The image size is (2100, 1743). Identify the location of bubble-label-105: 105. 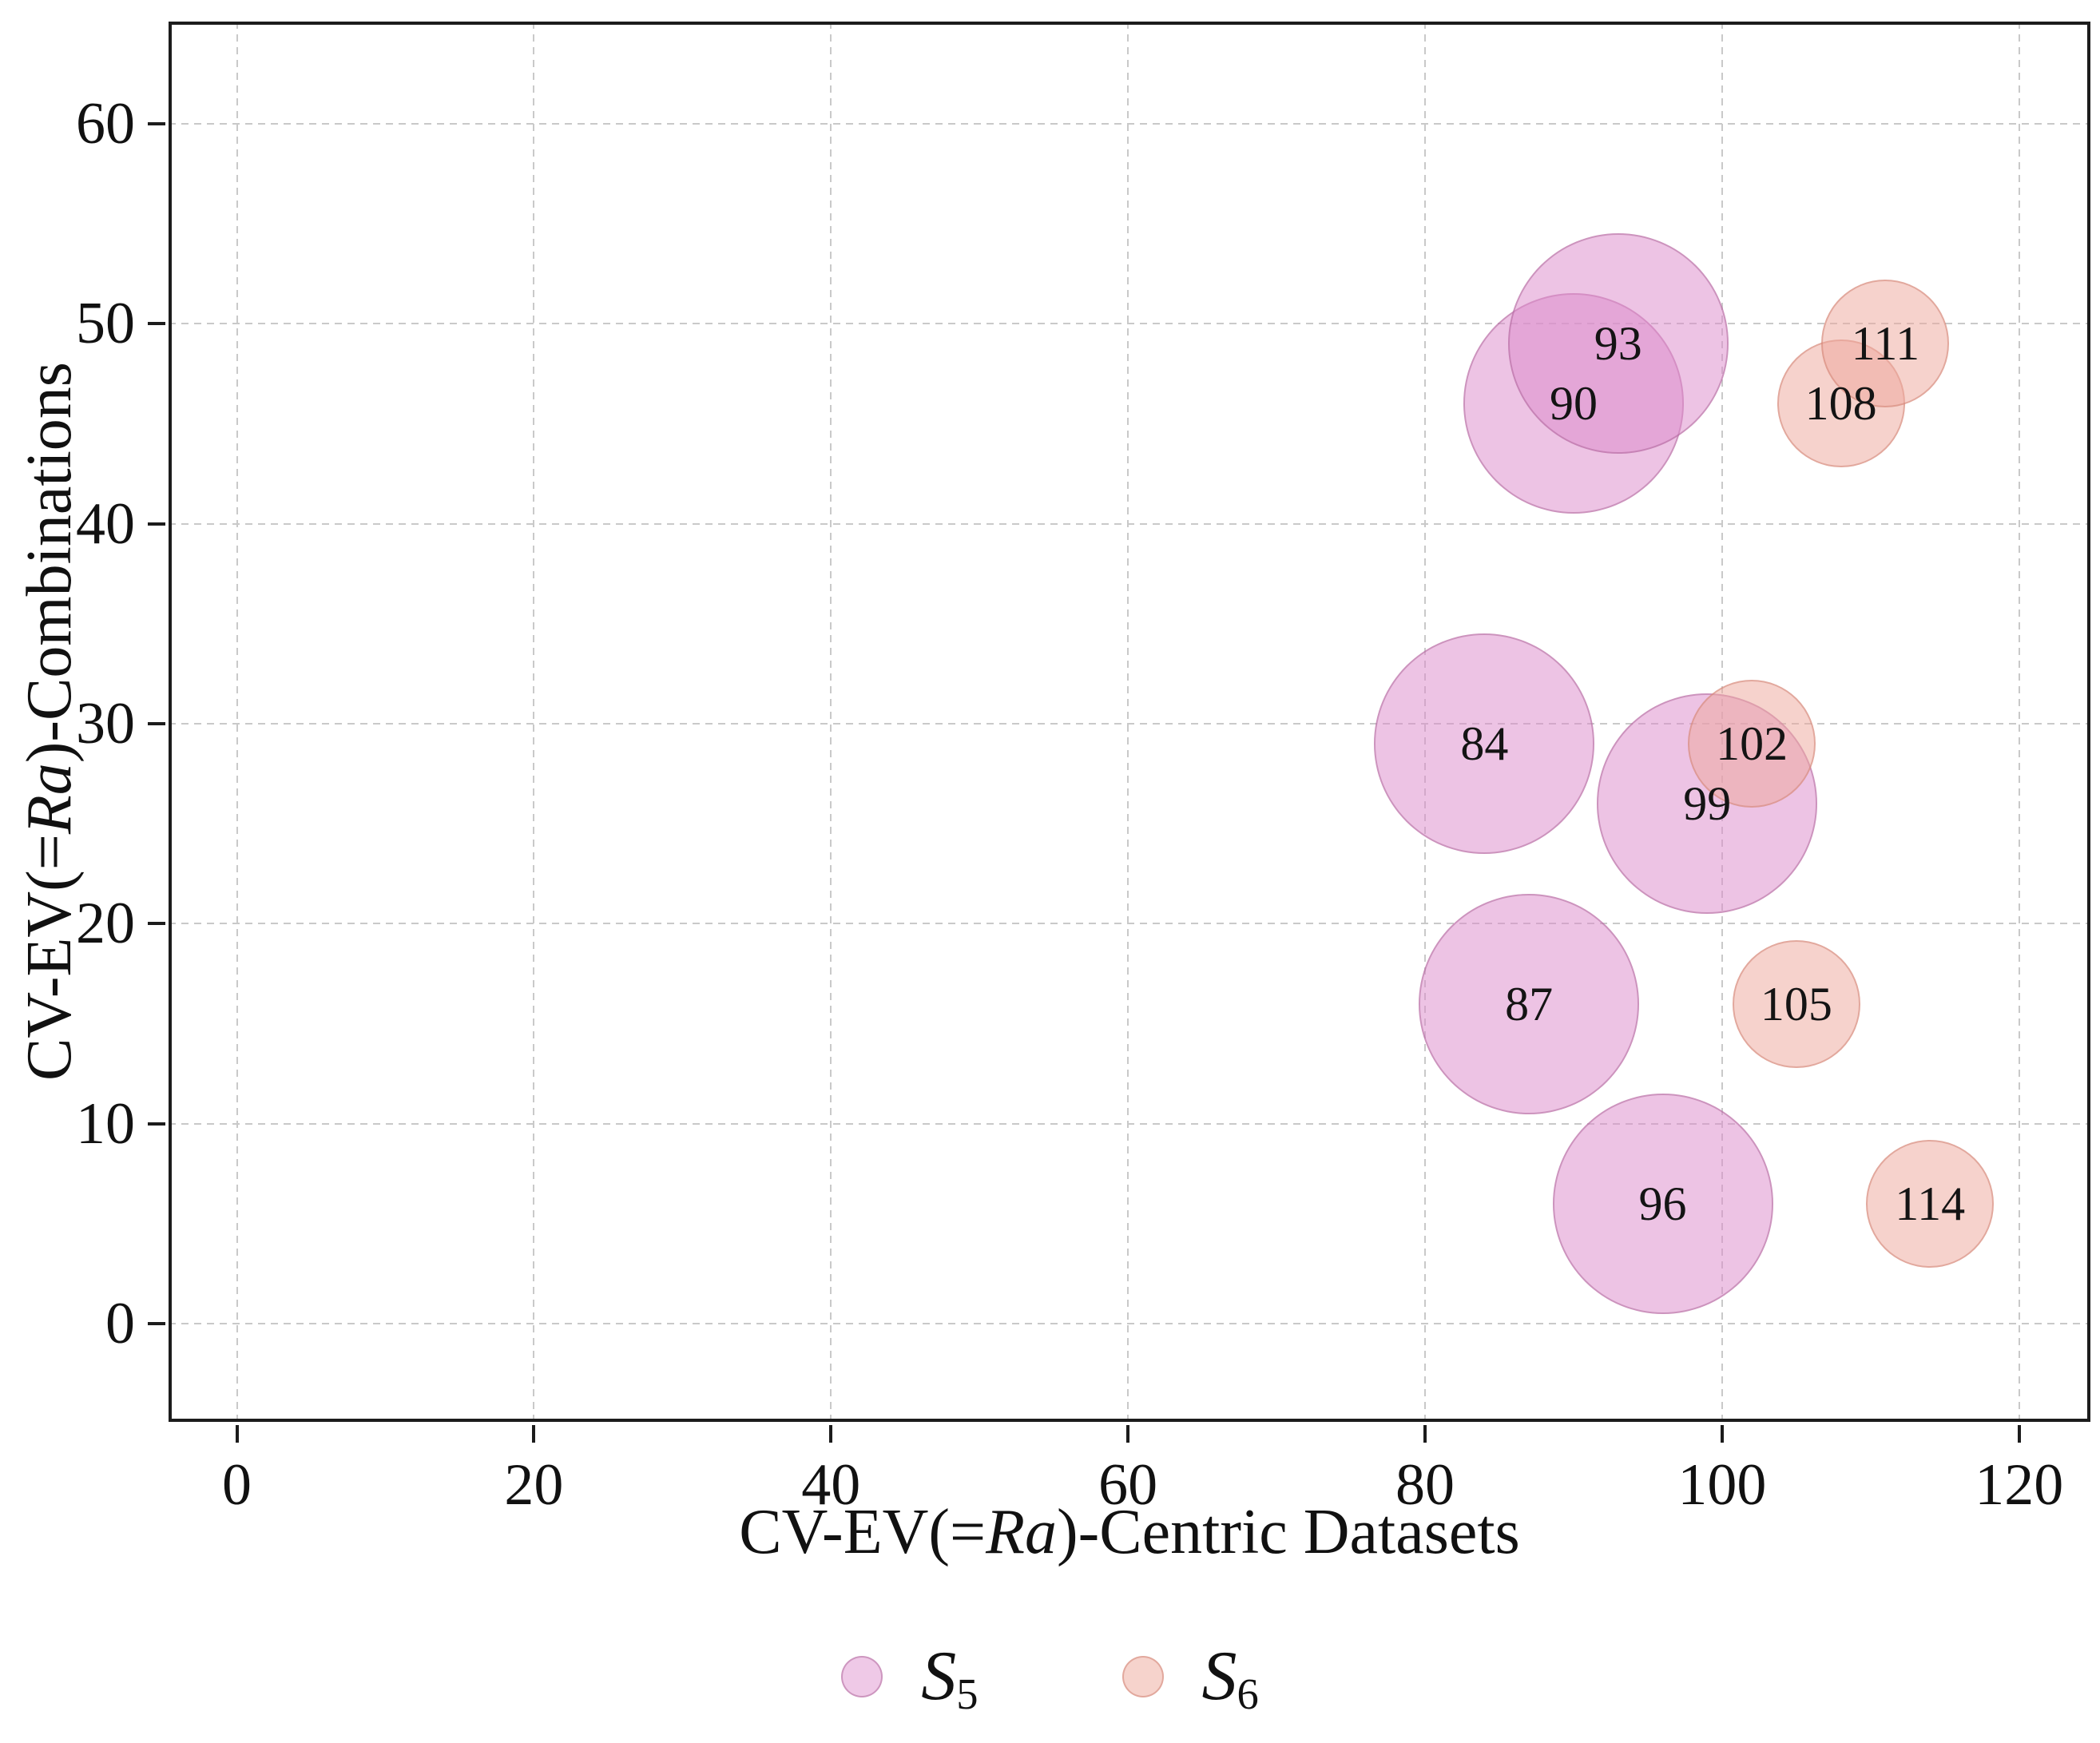
(1796, 1003).